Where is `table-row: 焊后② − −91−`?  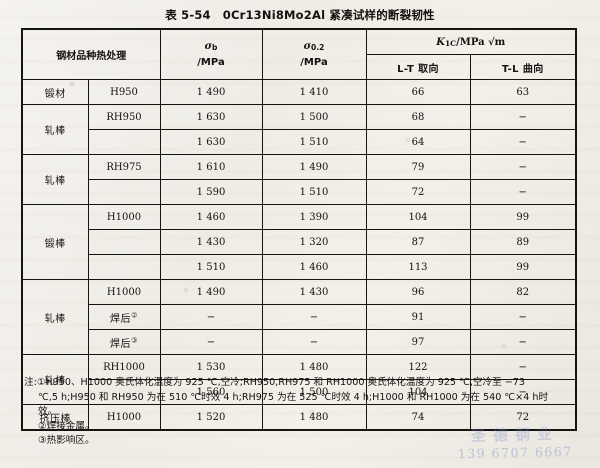 table-row: 焊后② − −91− is located at coordinates (299, 317).